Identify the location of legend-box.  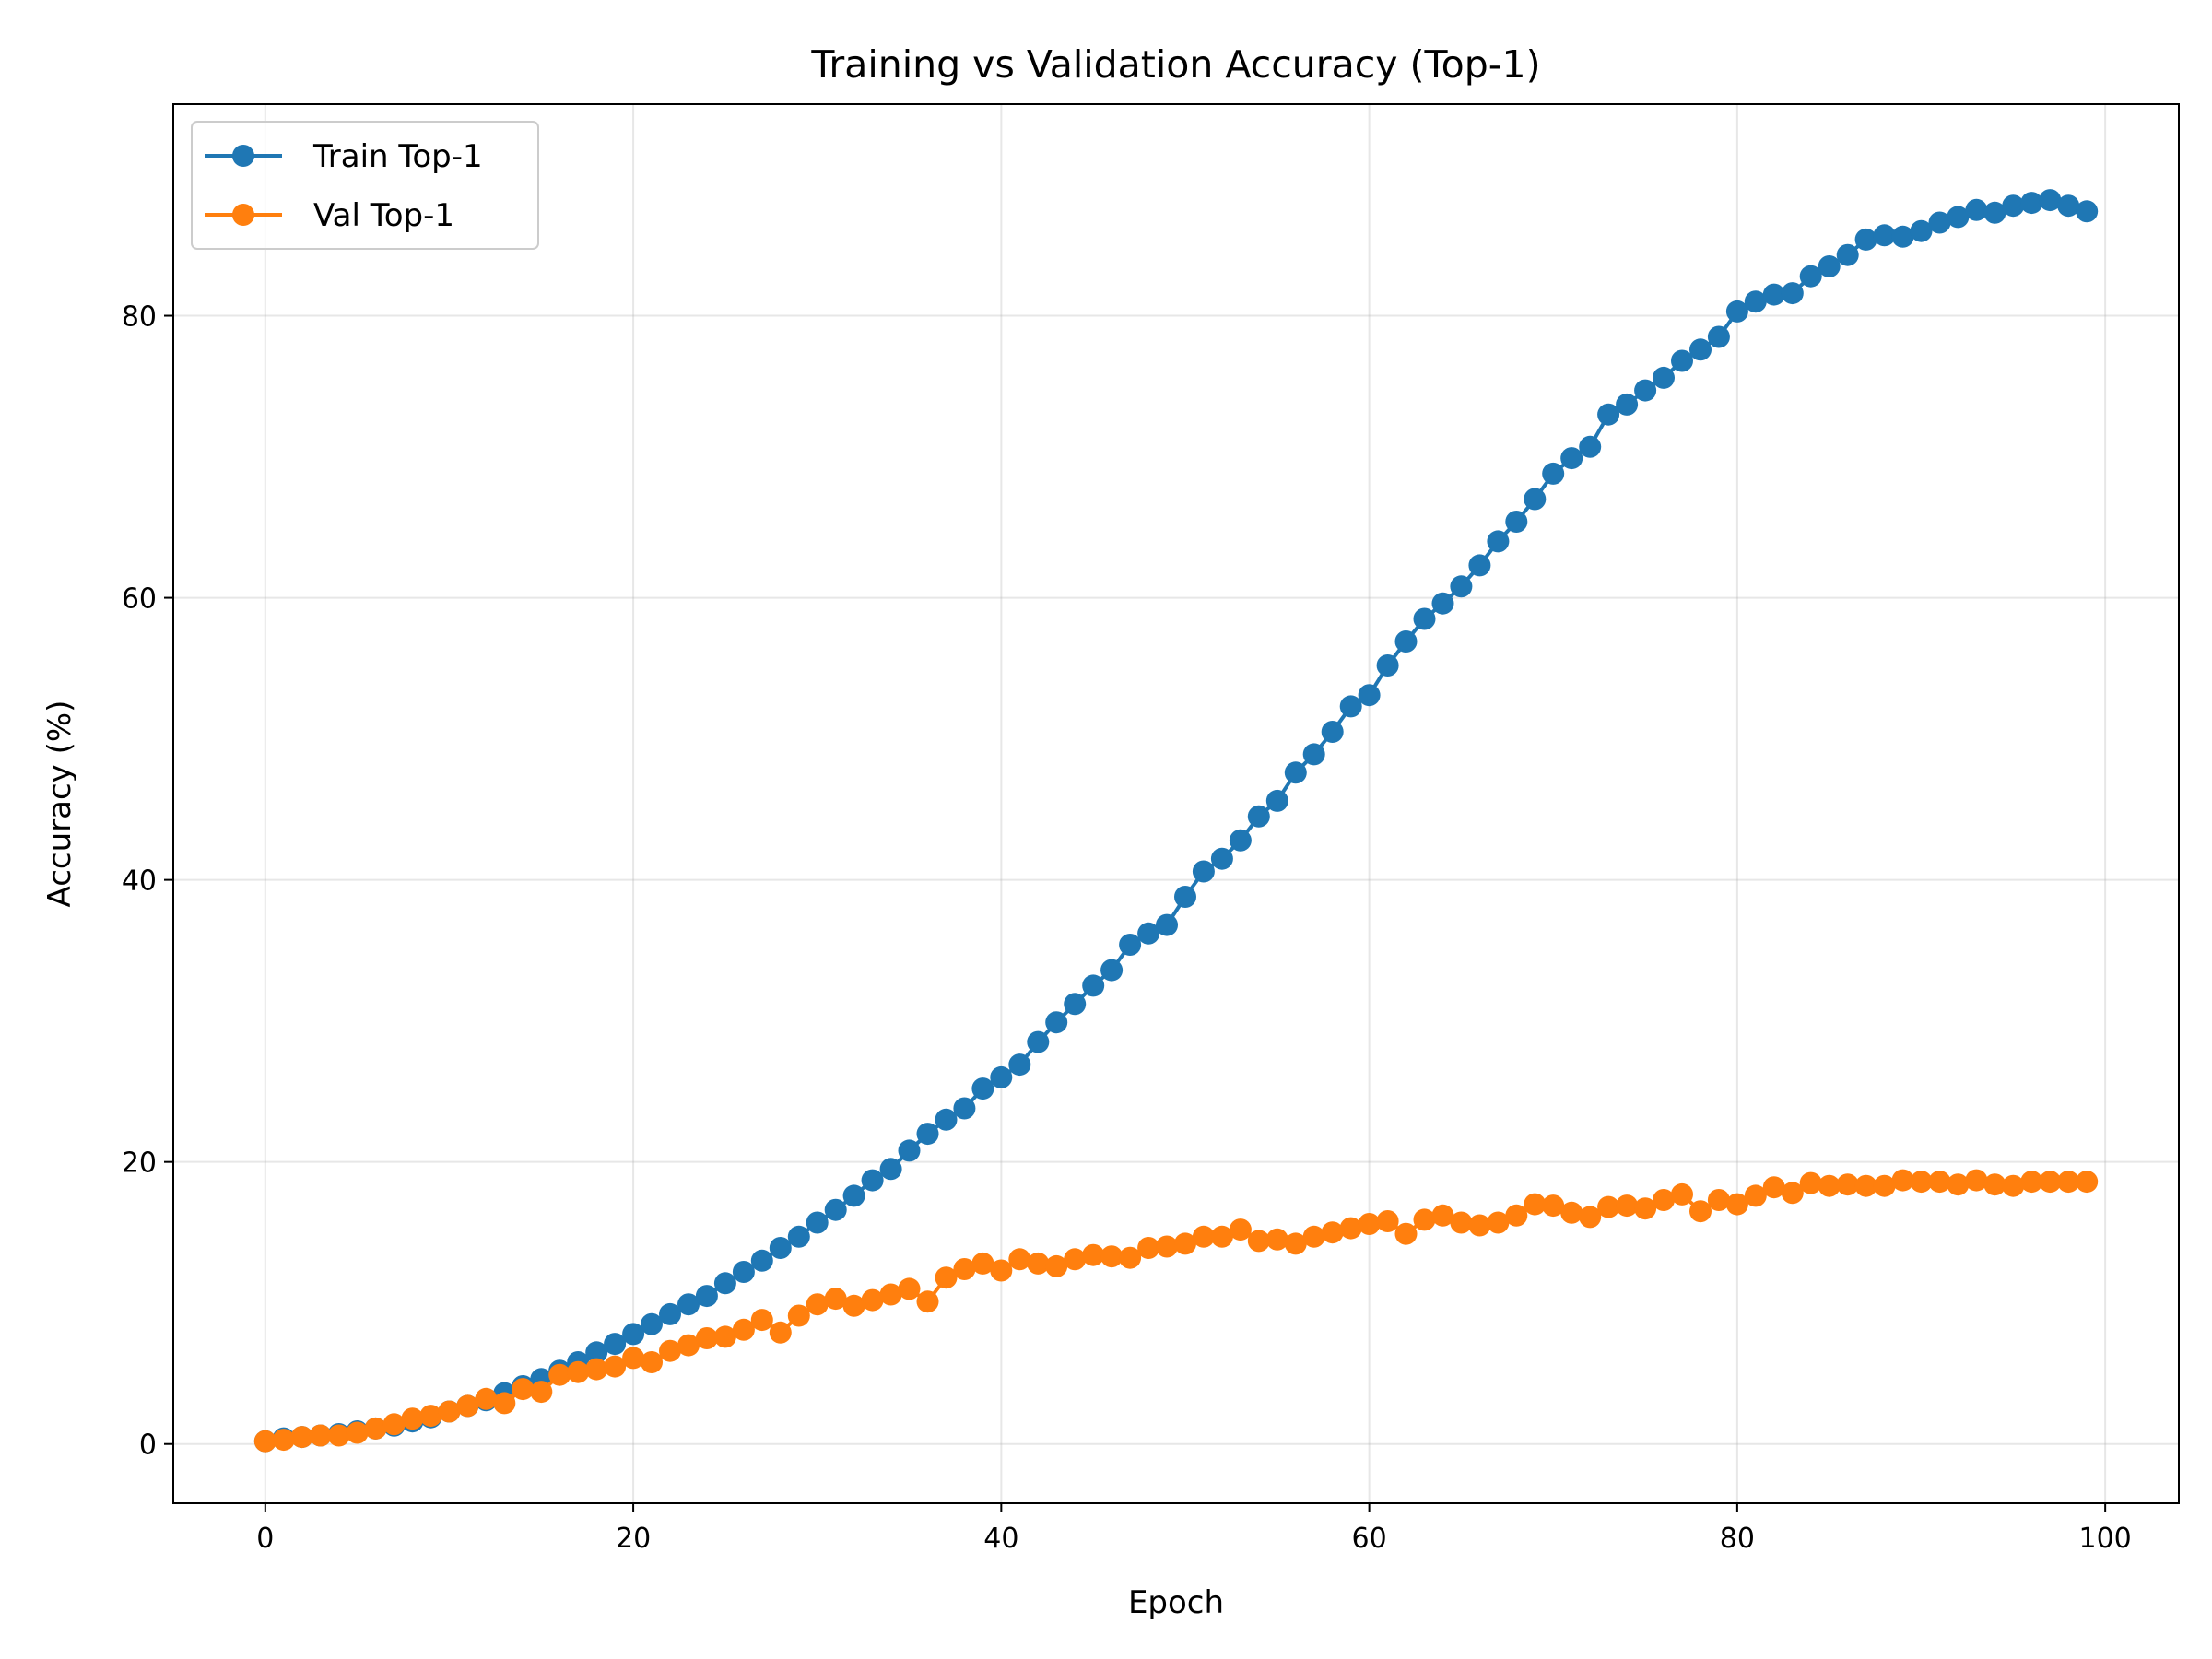
(365, 185).